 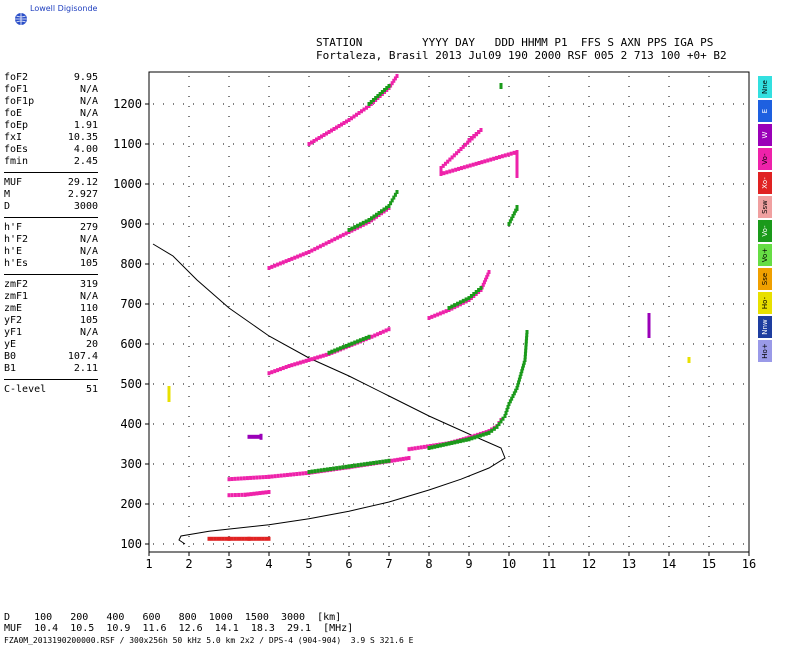 I want to click on legend-swatch: E, so click(x=765, y=111).